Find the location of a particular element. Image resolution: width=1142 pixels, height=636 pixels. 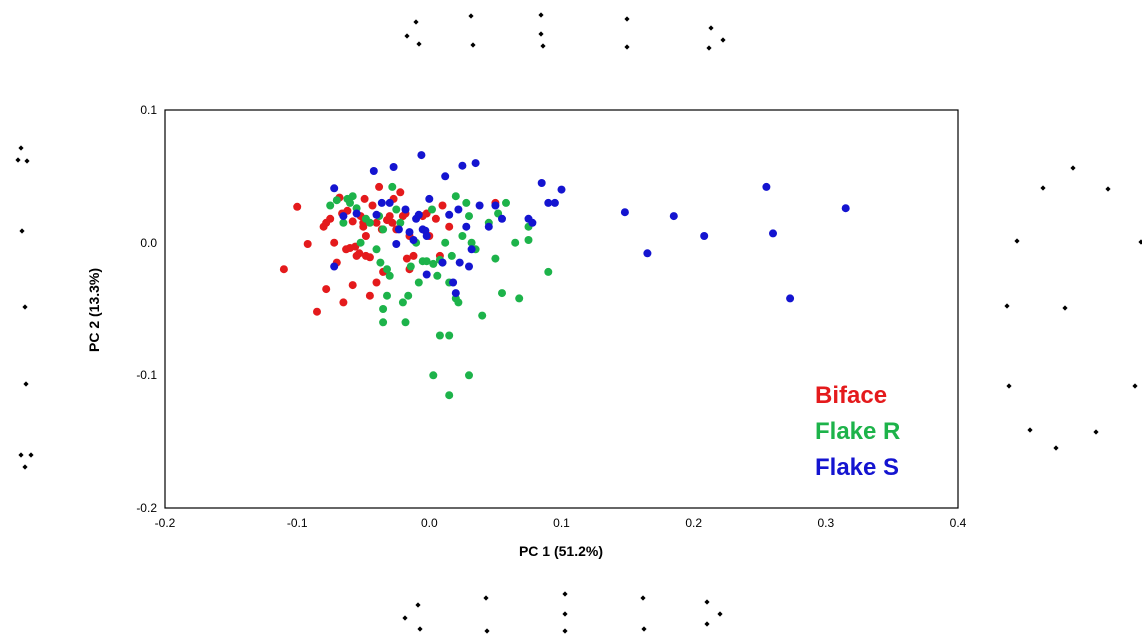

x-tick-labels: -0.2 -0.1 0.0 0.1 0.2 0.3 0.4 is located at coordinates (561, 523).